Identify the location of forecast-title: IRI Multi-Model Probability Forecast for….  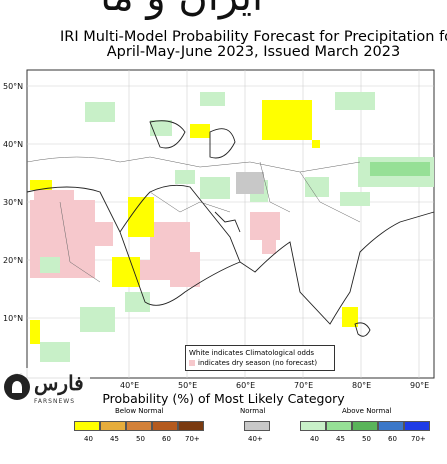
(253, 45).